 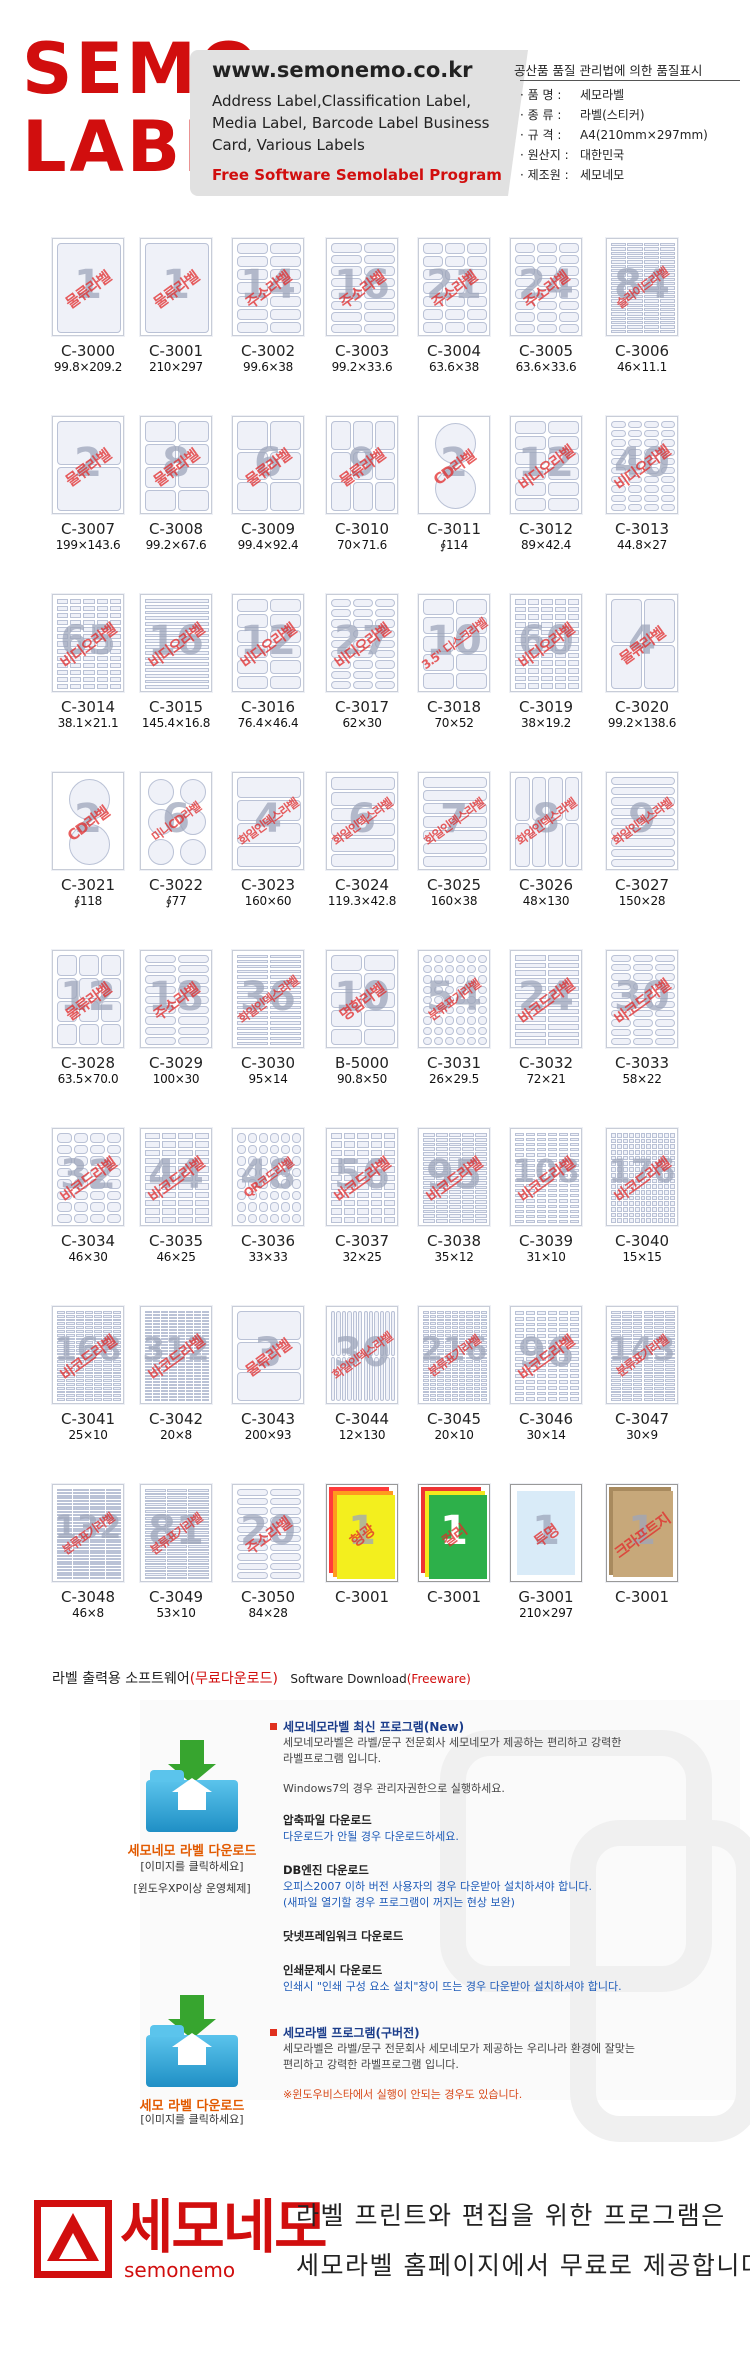 What do you see at coordinates (641, 308) in the screenshot?
I see `label-product: 84 슬라이드라벨 C-3006 46×11.1` at bounding box center [641, 308].